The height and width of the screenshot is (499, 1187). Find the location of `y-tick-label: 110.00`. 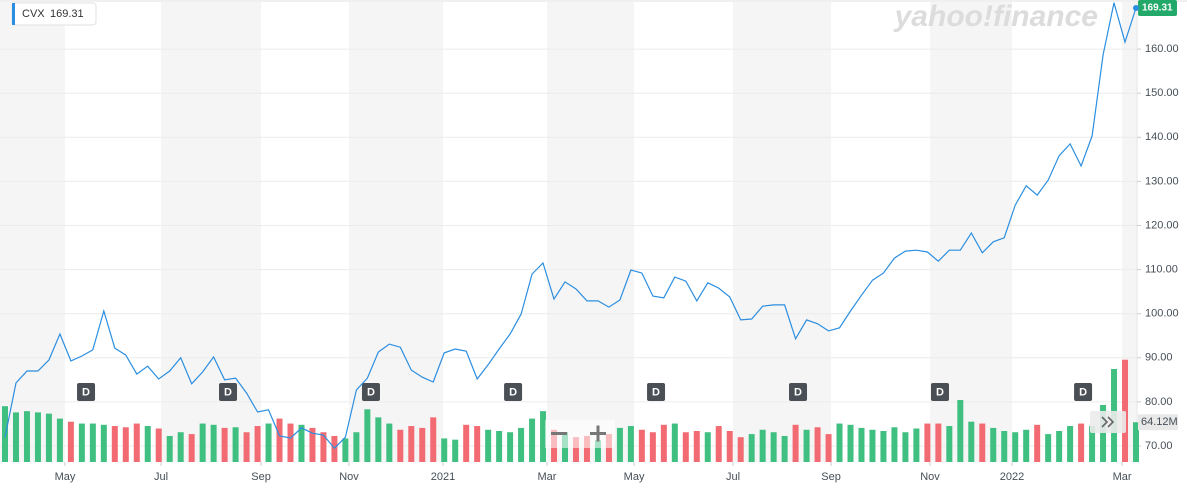

y-tick-label: 110.00 is located at coordinates (1161, 270).